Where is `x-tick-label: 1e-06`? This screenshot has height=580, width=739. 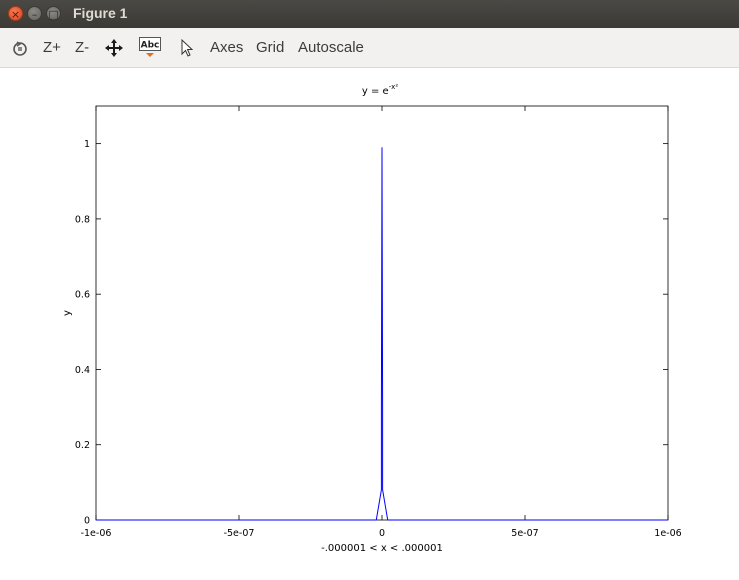
x-tick-label: 1e-06 is located at coordinates (667, 533).